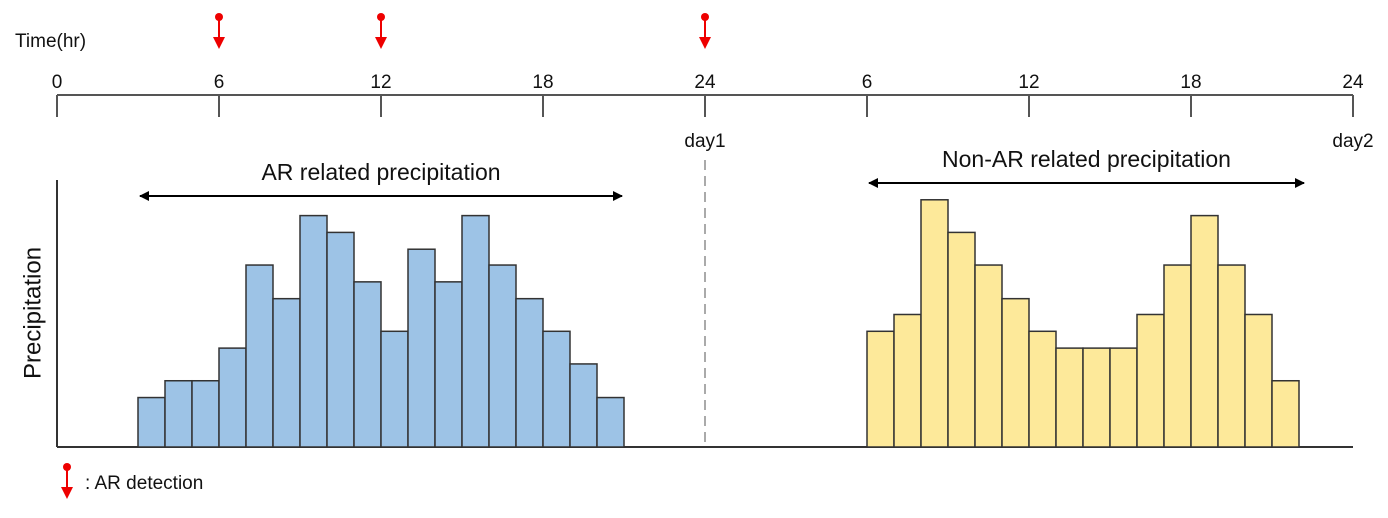 The image size is (1388, 518). Describe the element at coordinates (50, 41) in the screenshot. I see `x-axis-label: Time(hr)` at that location.